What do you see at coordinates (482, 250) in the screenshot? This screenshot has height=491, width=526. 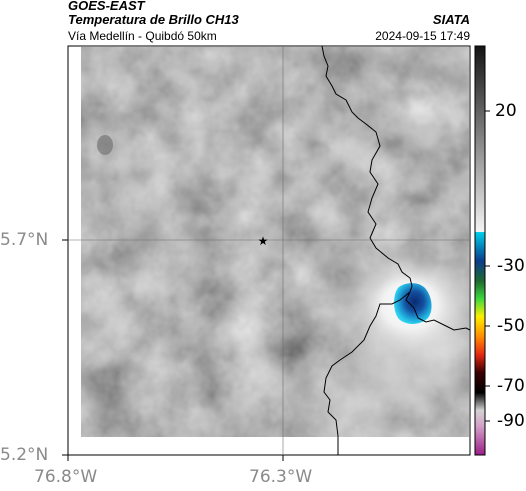 I see `colorbar` at bounding box center [482, 250].